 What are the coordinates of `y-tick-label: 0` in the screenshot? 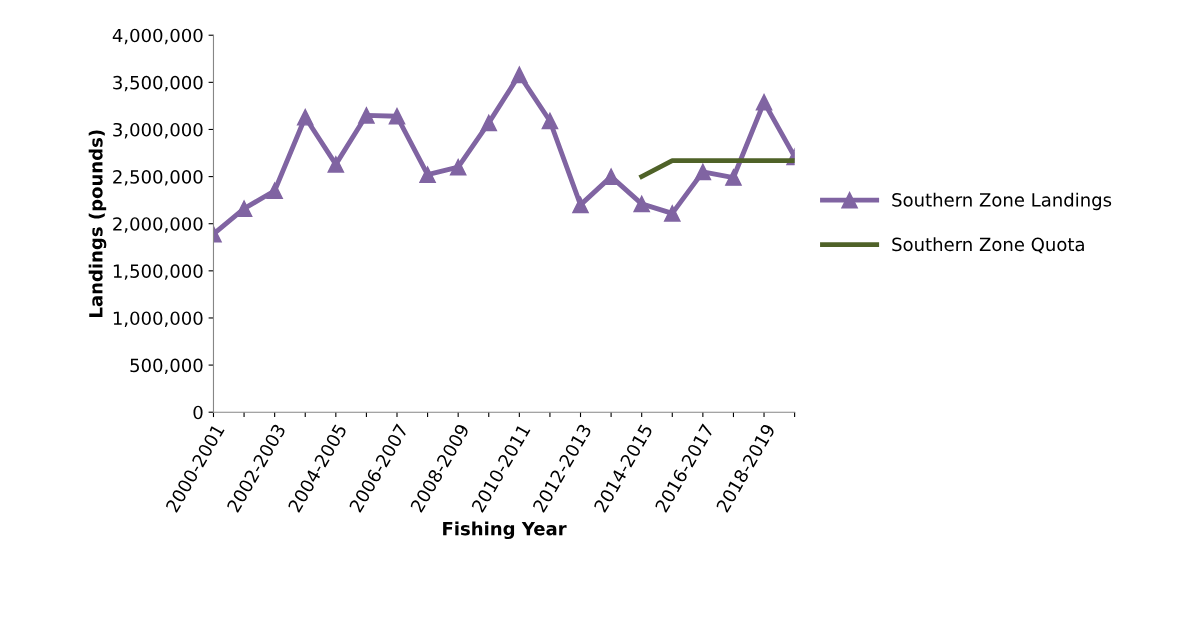 It's located at (198, 412).